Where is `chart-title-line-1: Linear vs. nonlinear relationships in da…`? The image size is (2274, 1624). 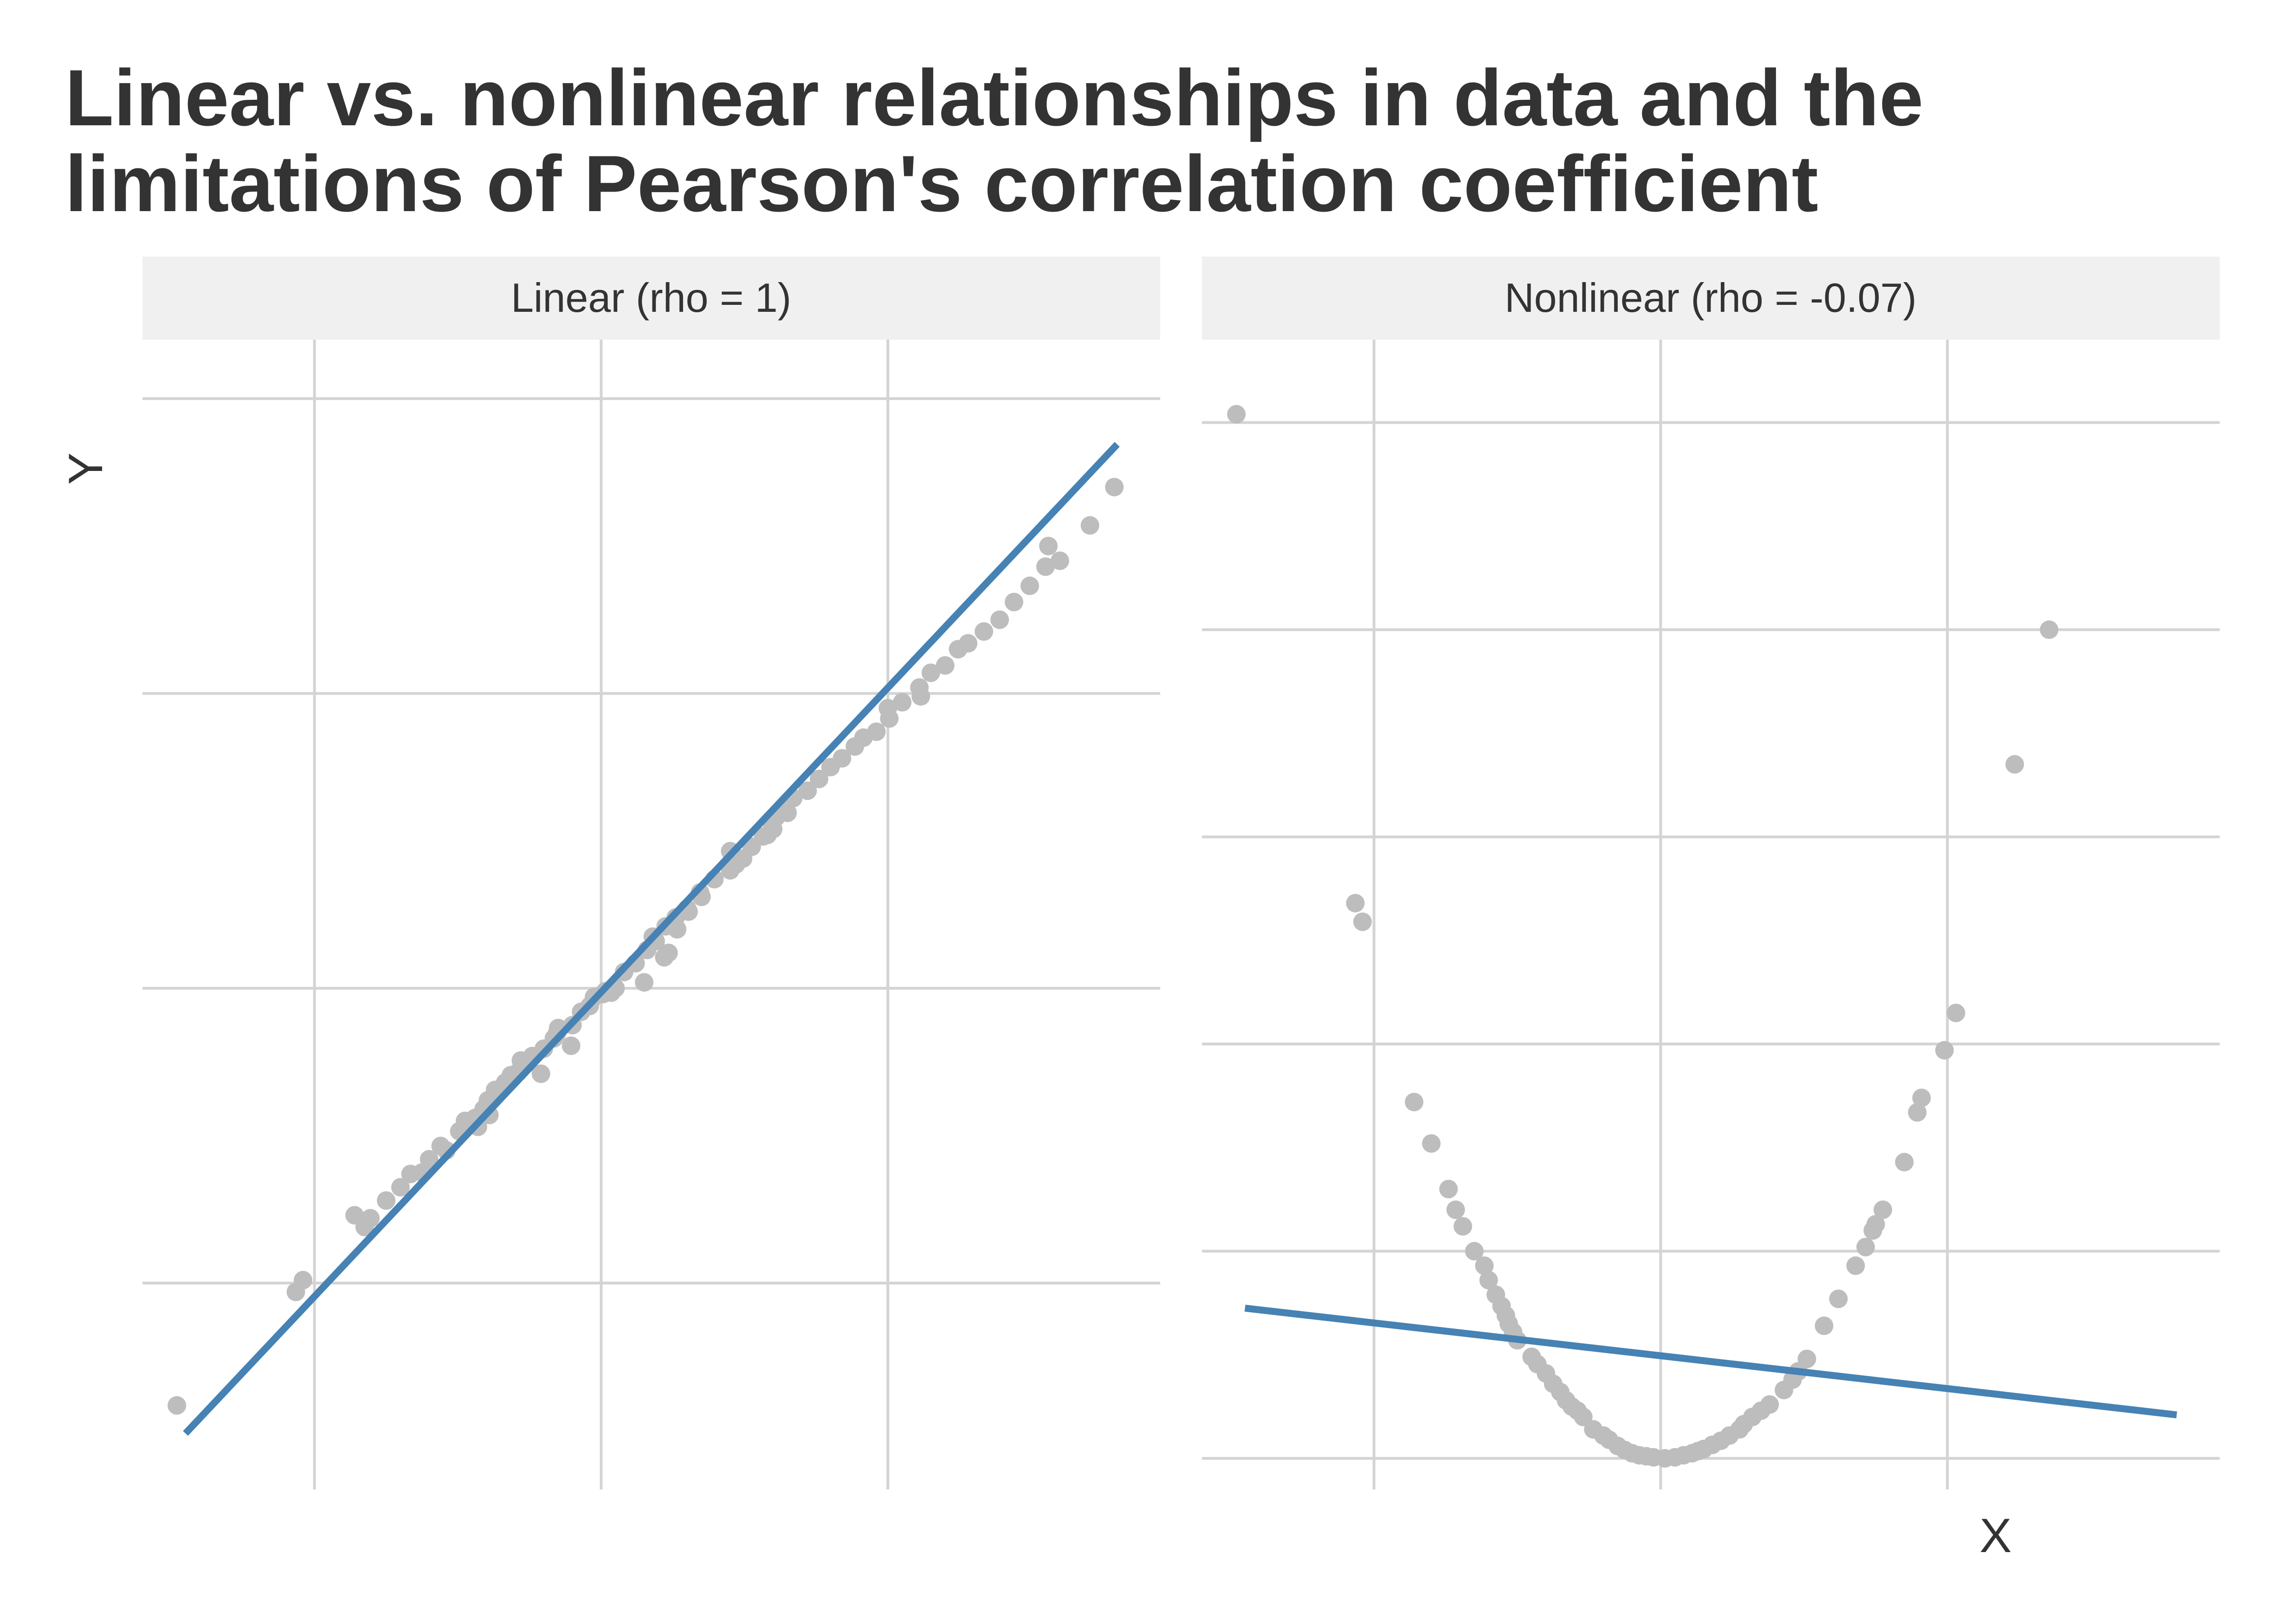 chart-title-line-1: Linear vs. nonlinear relationships in da… is located at coordinates (995, 98).